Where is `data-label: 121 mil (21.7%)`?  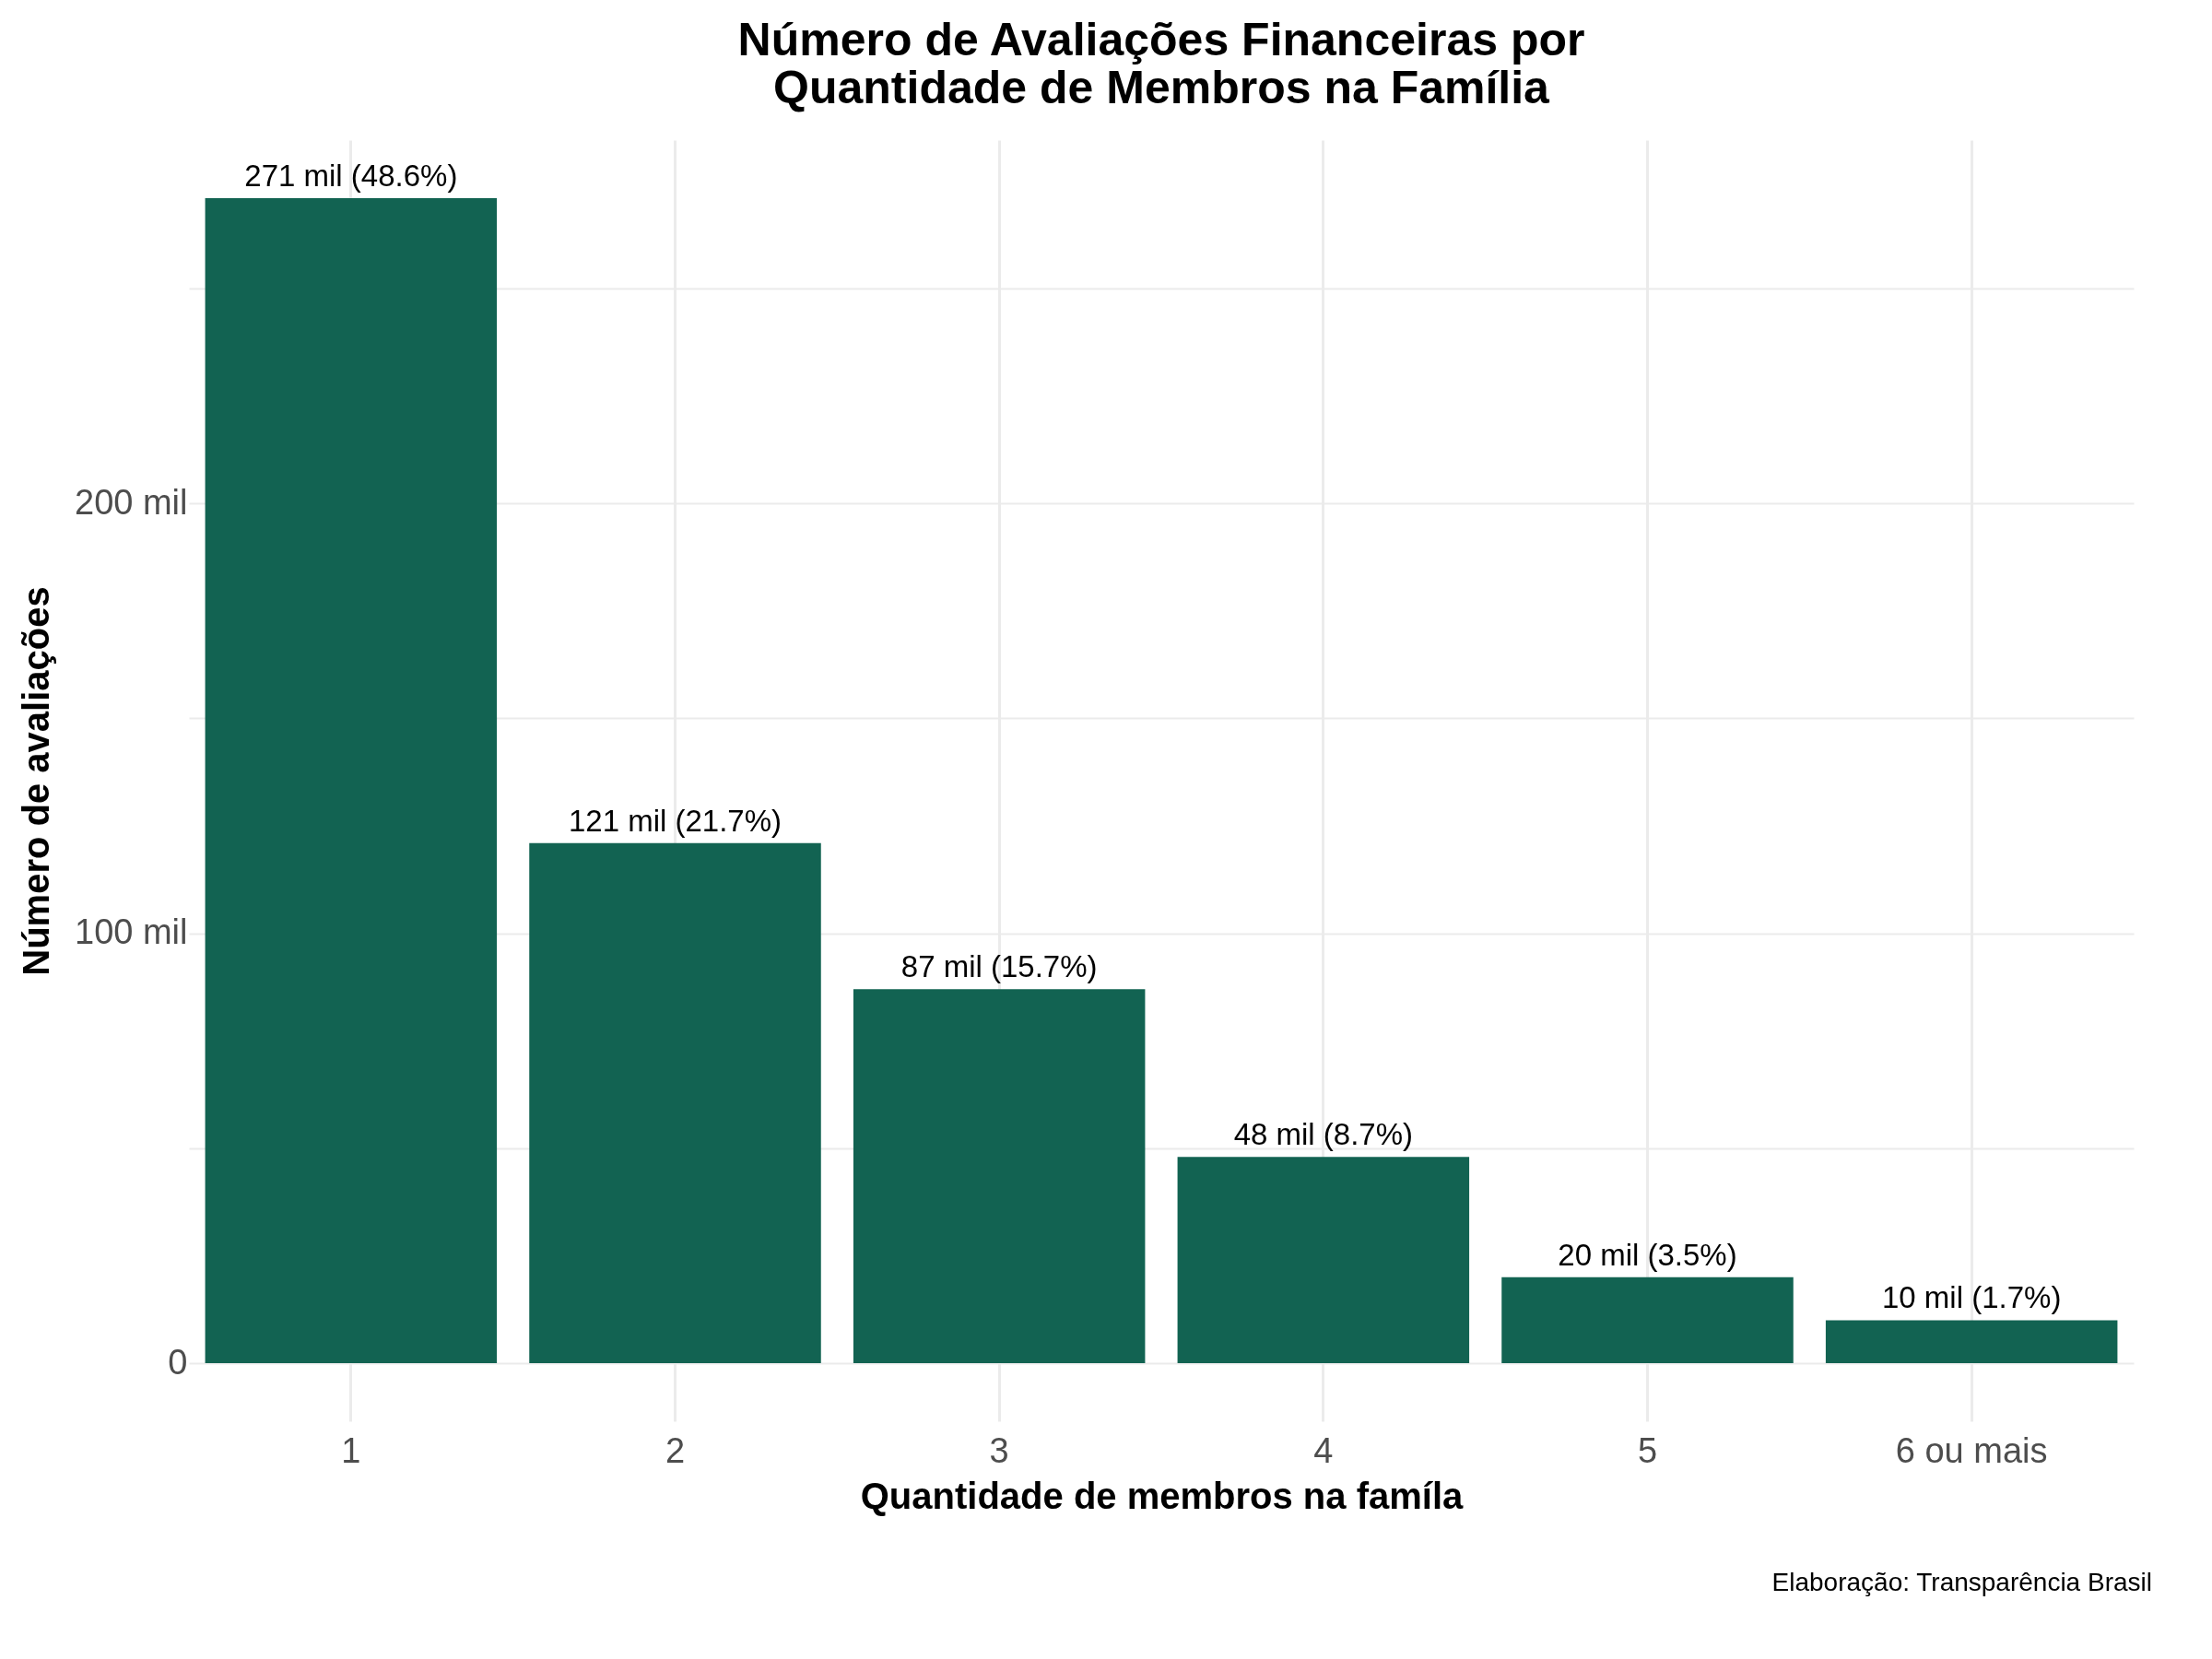 data-label: 121 mil (21.7%) is located at coordinates (675, 820).